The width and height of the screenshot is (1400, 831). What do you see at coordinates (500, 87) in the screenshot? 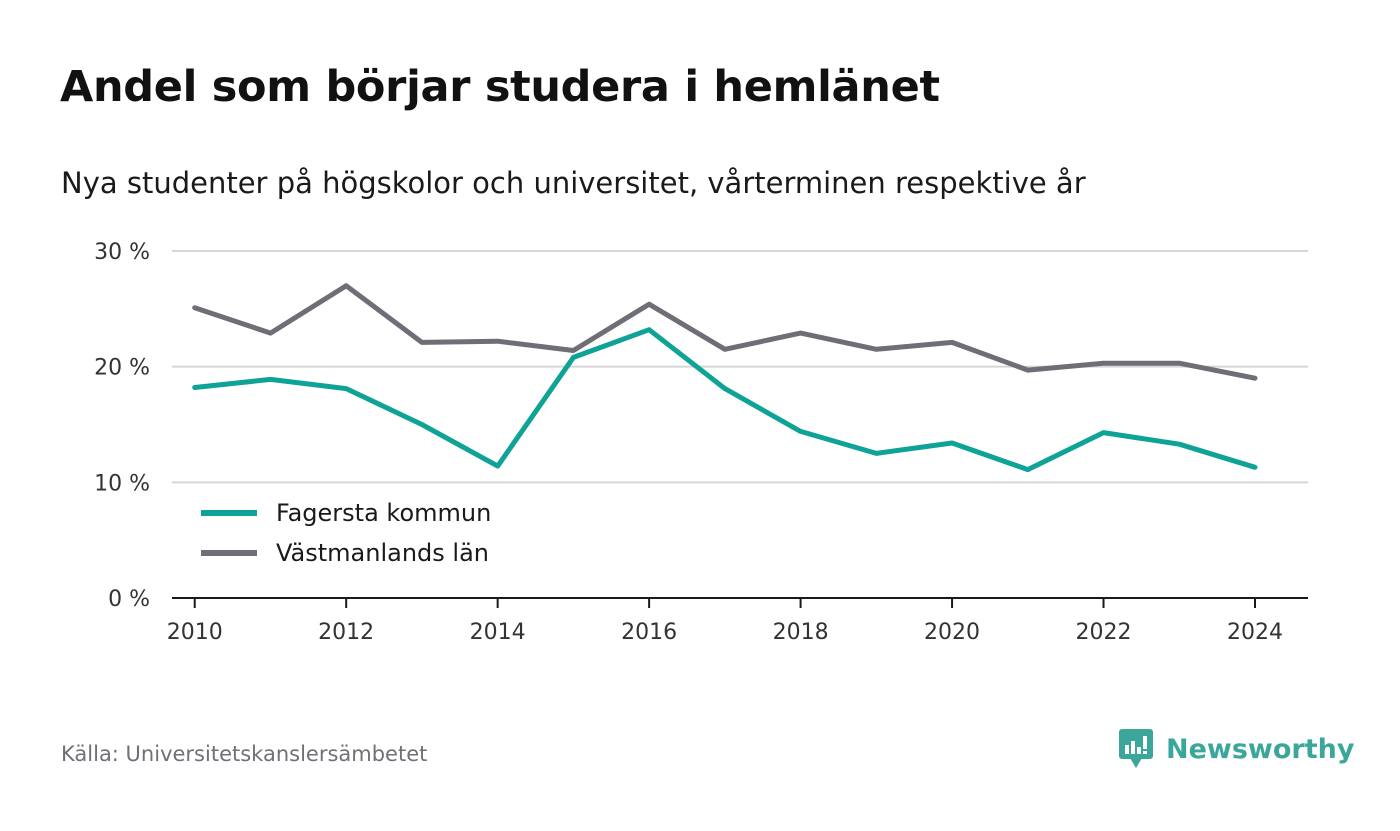
I see `chart-title: Andel som börjar studera i hemlänet` at bounding box center [500, 87].